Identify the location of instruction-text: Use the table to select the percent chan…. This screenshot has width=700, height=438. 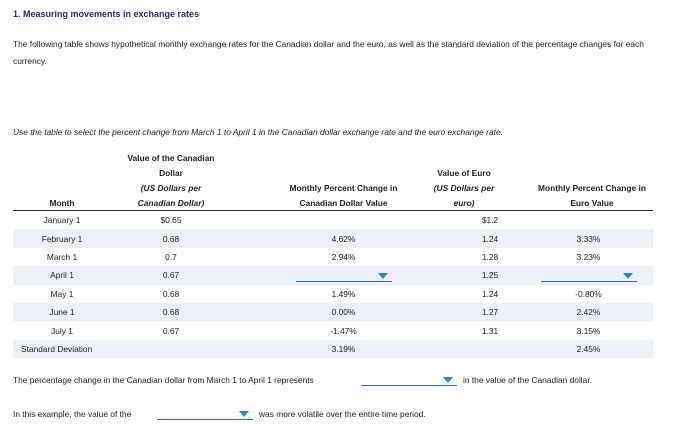
(258, 132).